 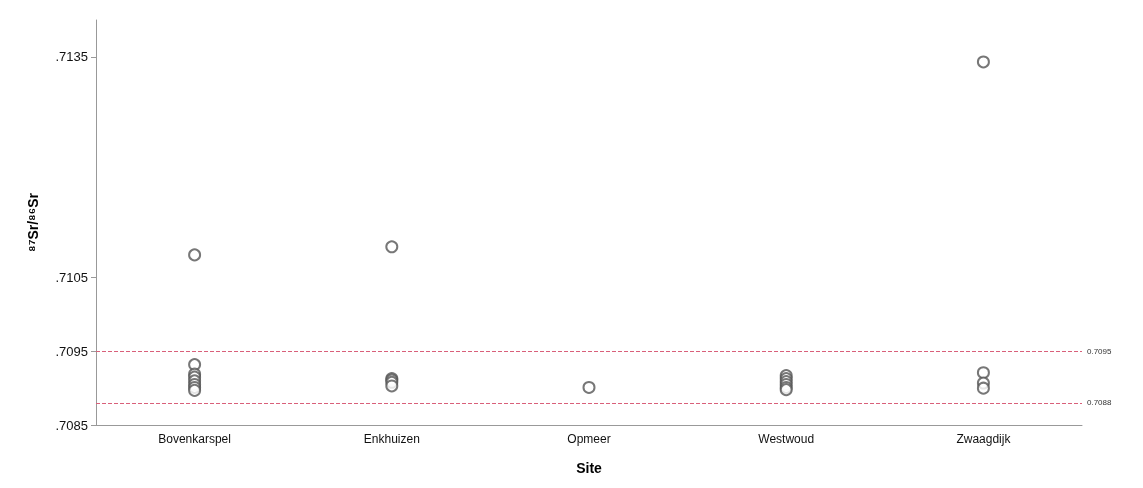 I want to click on y-tick-label: .7095, so click(x=71, y=351).